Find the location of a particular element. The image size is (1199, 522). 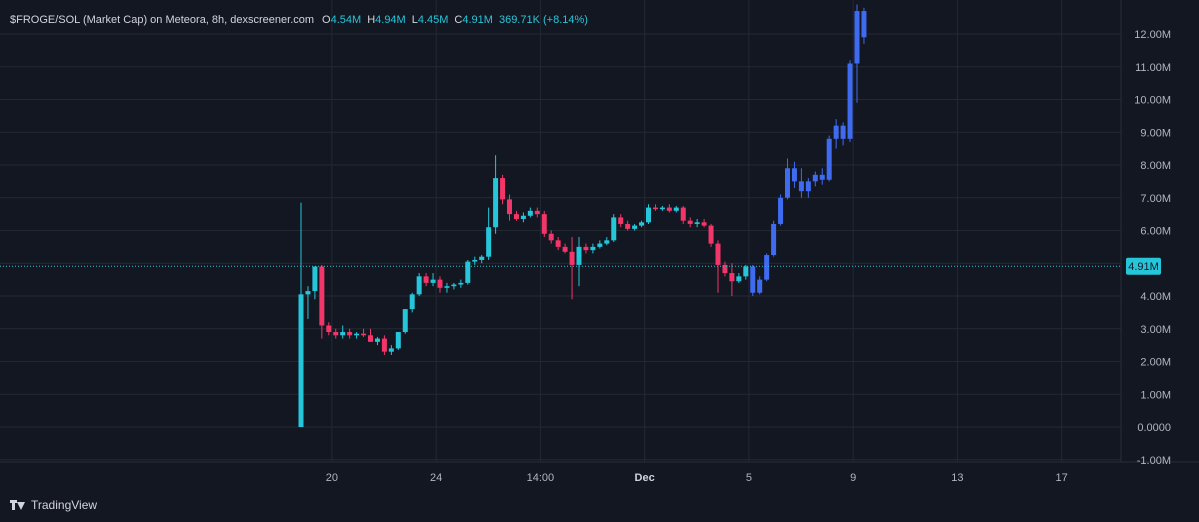

price-tick-label: 12.00M is located at coordinates (1152, 35).